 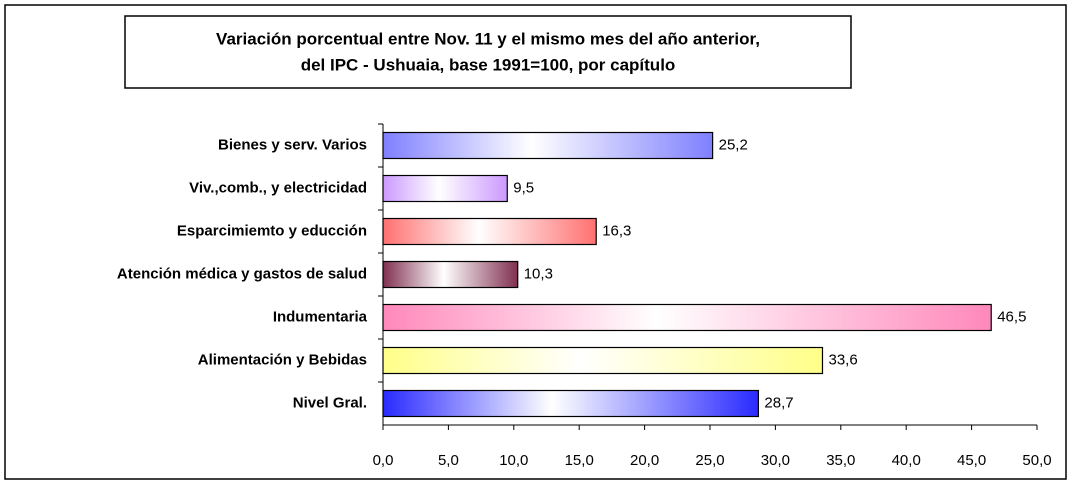 What do you see at coordinates (488, 52) in the screenshot?
I see `title-box` at bounding box center [488, 52].